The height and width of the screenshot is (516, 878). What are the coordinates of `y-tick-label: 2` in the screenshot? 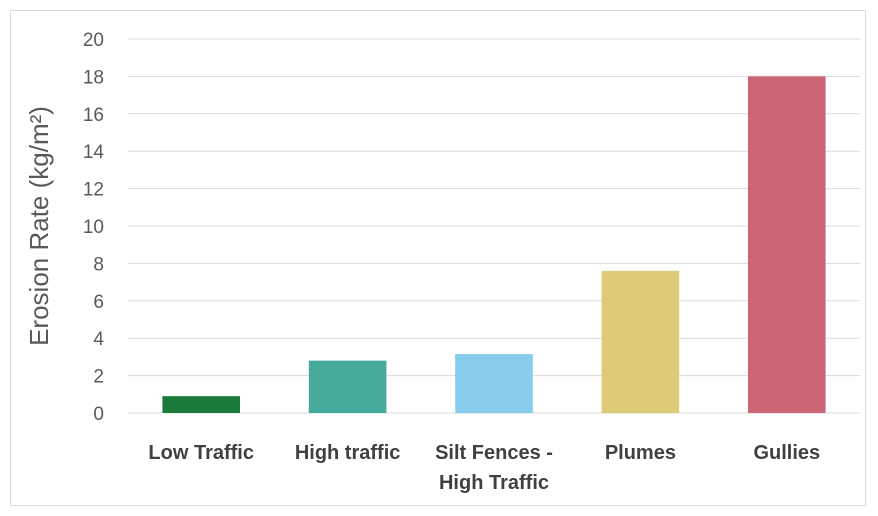 It's located at (98, 377).